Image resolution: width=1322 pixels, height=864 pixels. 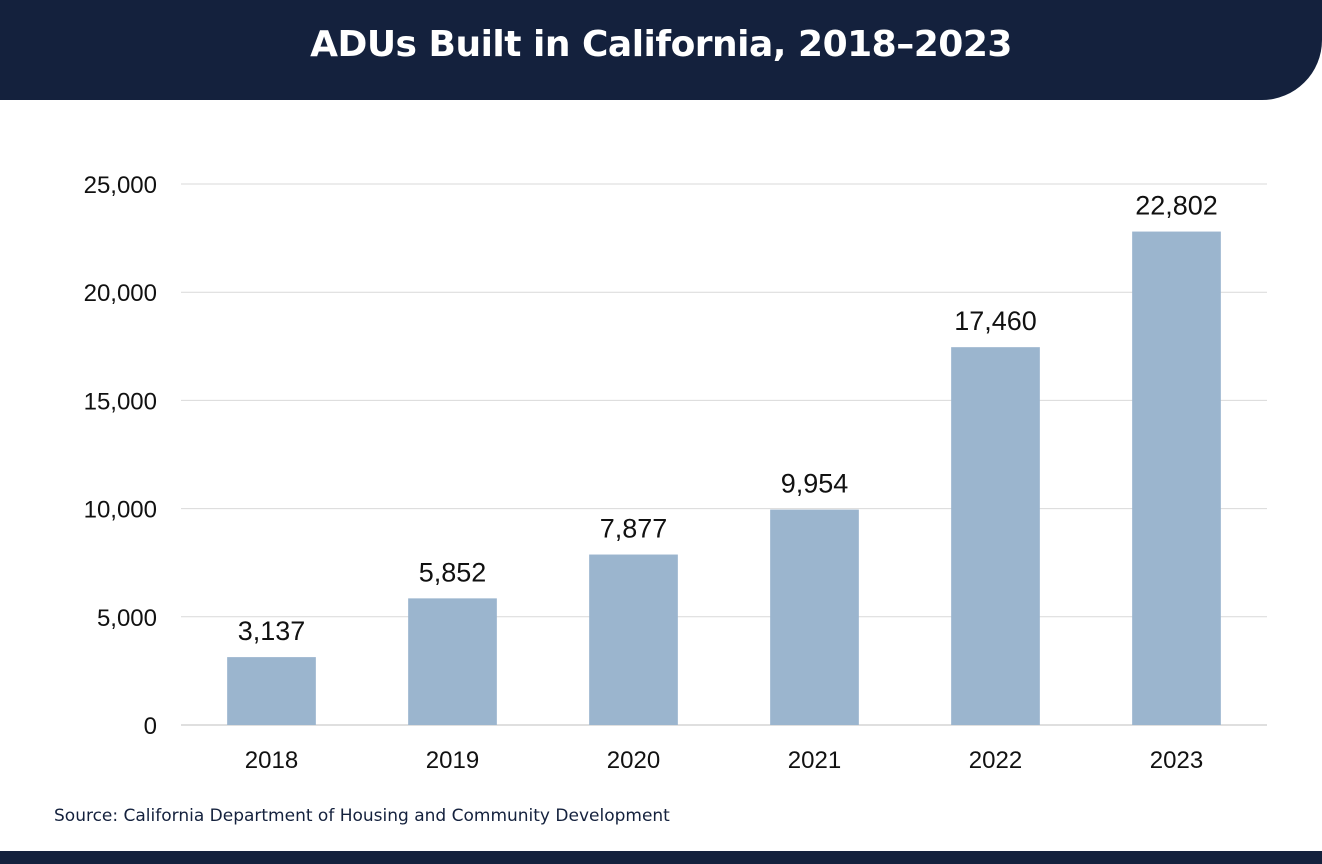 What do you see at coordinates (815, 484) in the screenshot?
I see `data-label-2021: 9,954` at bounding box center [815, 484].